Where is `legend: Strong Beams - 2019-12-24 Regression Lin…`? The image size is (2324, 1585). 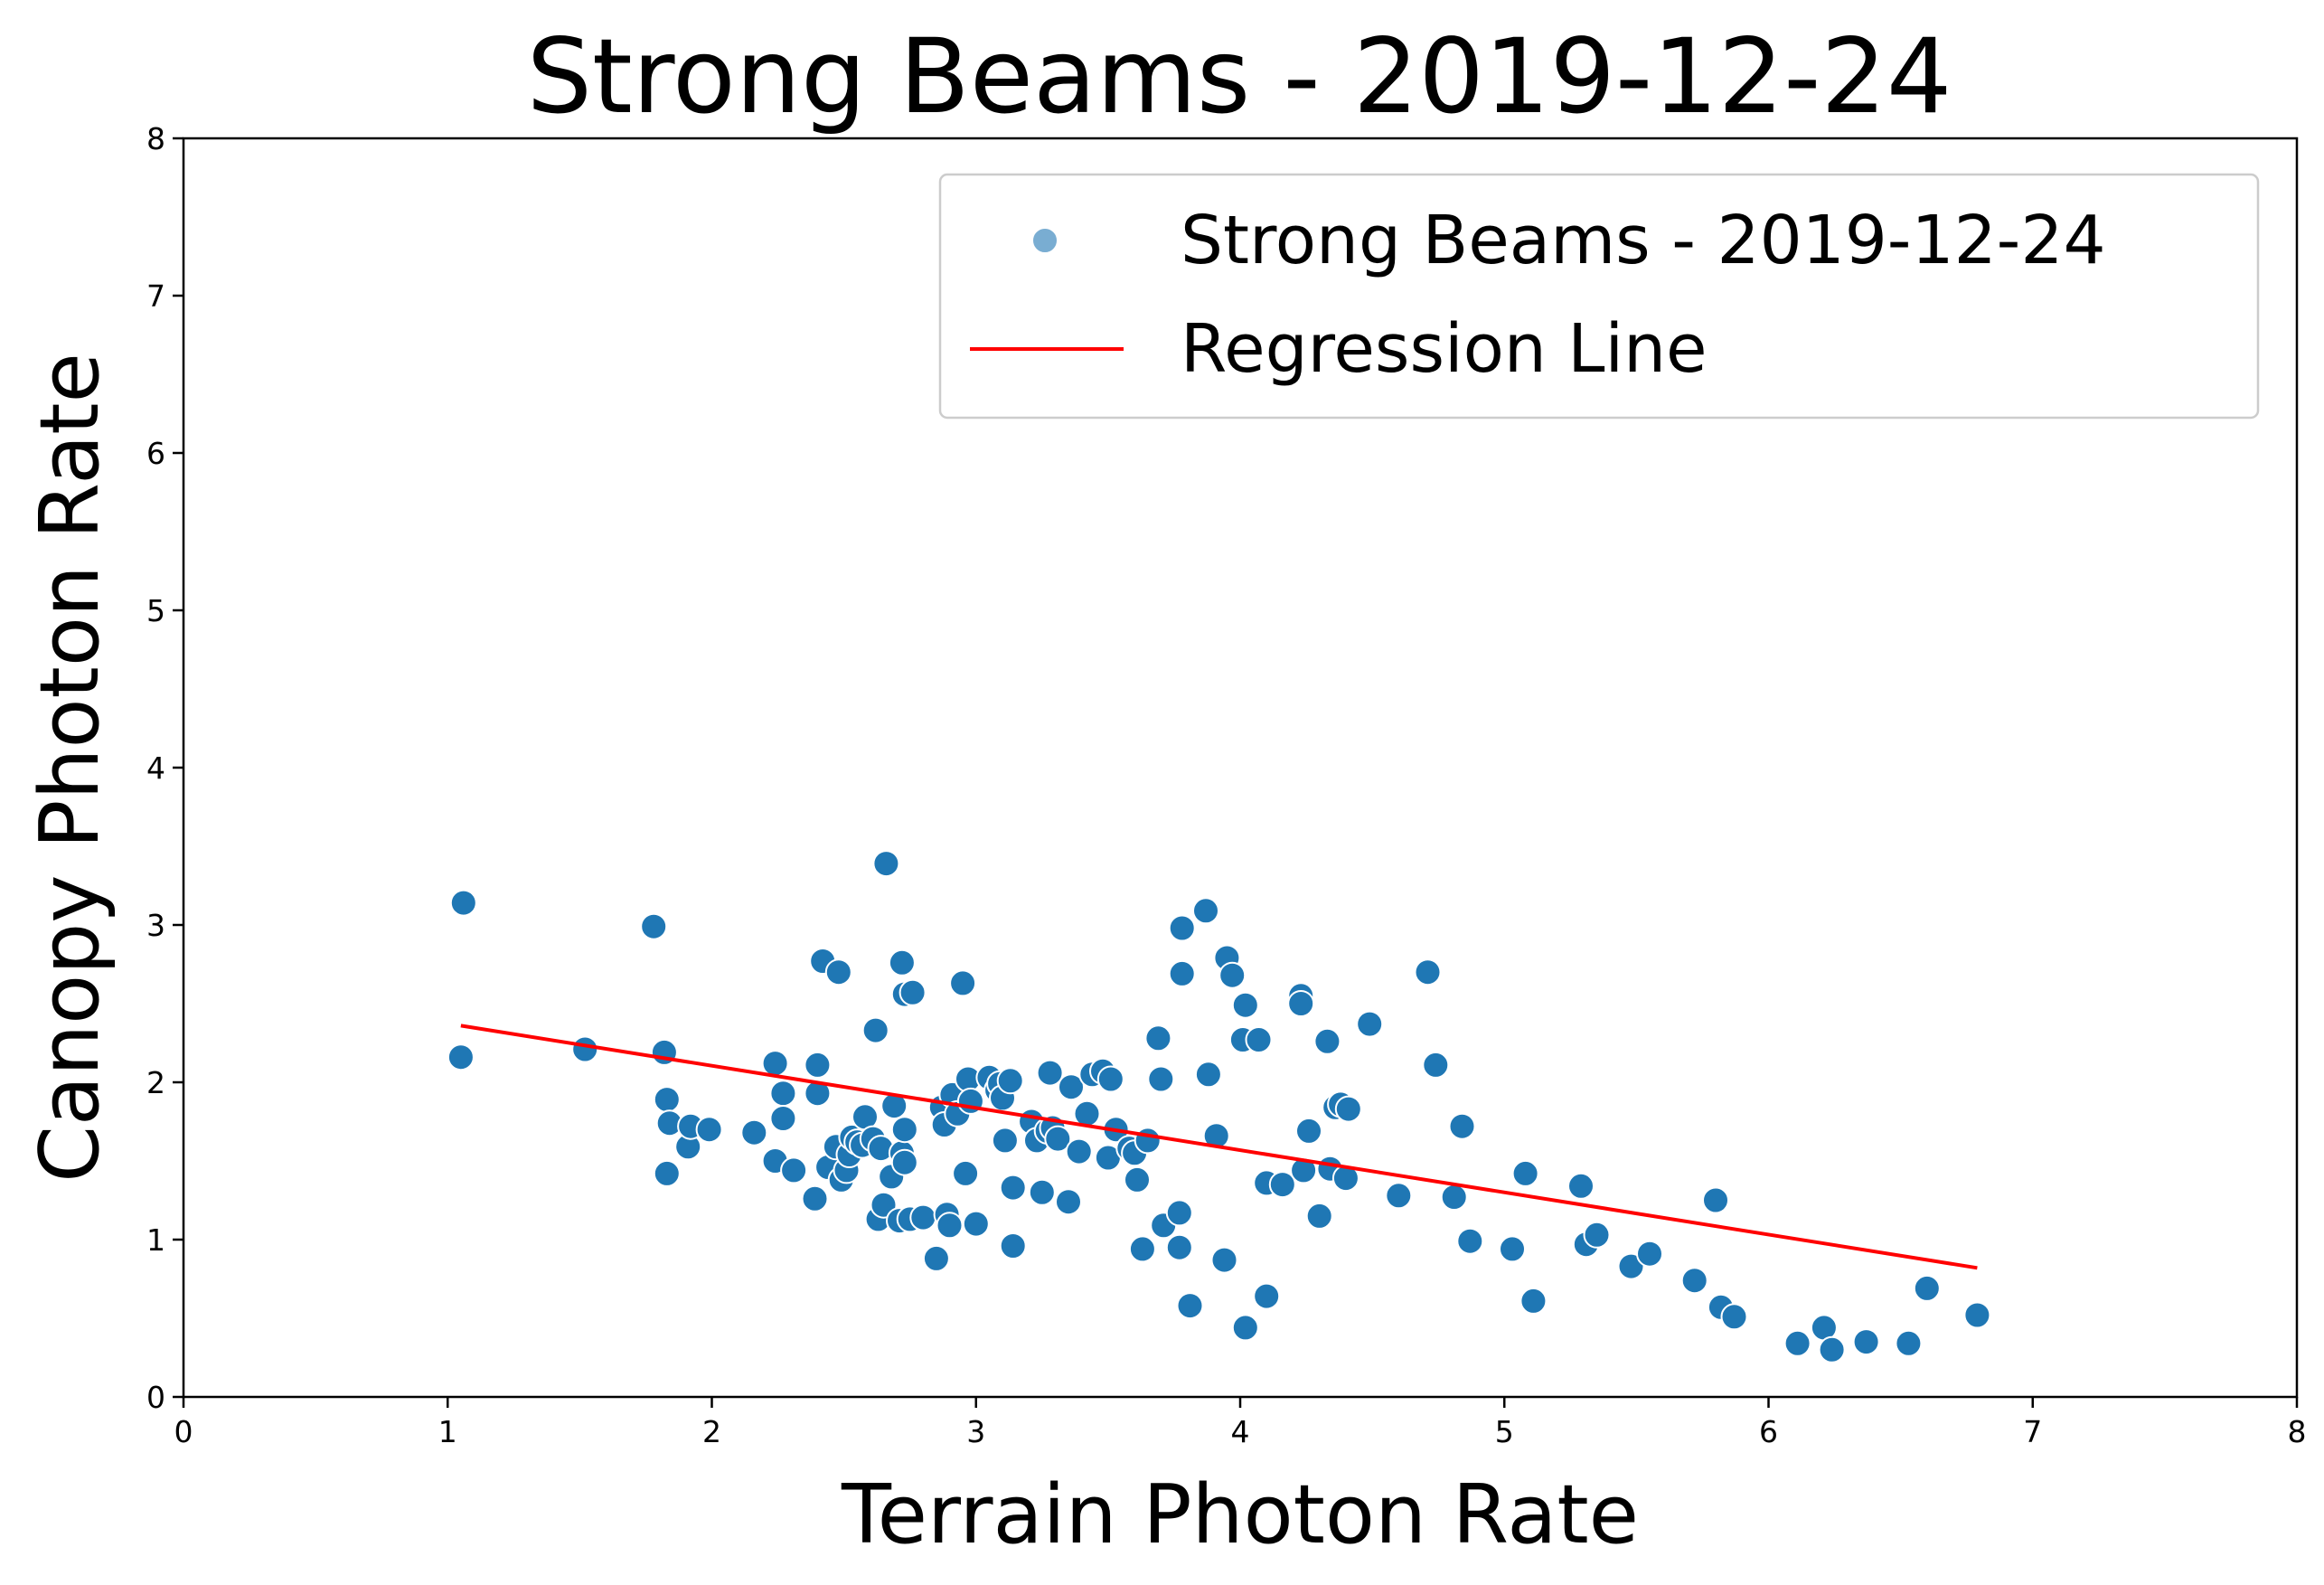
legend: Strong Beams - 2019-12-24 Regression Lin… is located at coordinates (1599, 296).